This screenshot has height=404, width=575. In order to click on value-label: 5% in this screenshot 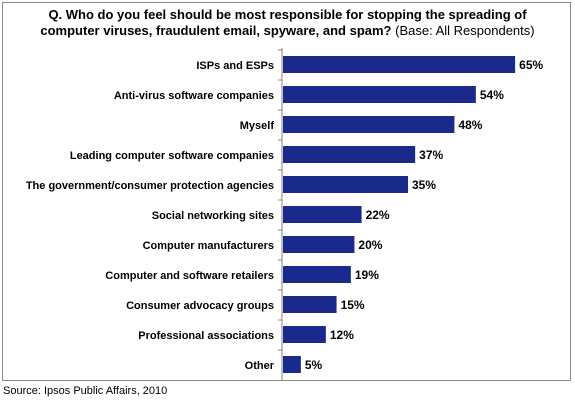, I will do `click(314, 365)`.